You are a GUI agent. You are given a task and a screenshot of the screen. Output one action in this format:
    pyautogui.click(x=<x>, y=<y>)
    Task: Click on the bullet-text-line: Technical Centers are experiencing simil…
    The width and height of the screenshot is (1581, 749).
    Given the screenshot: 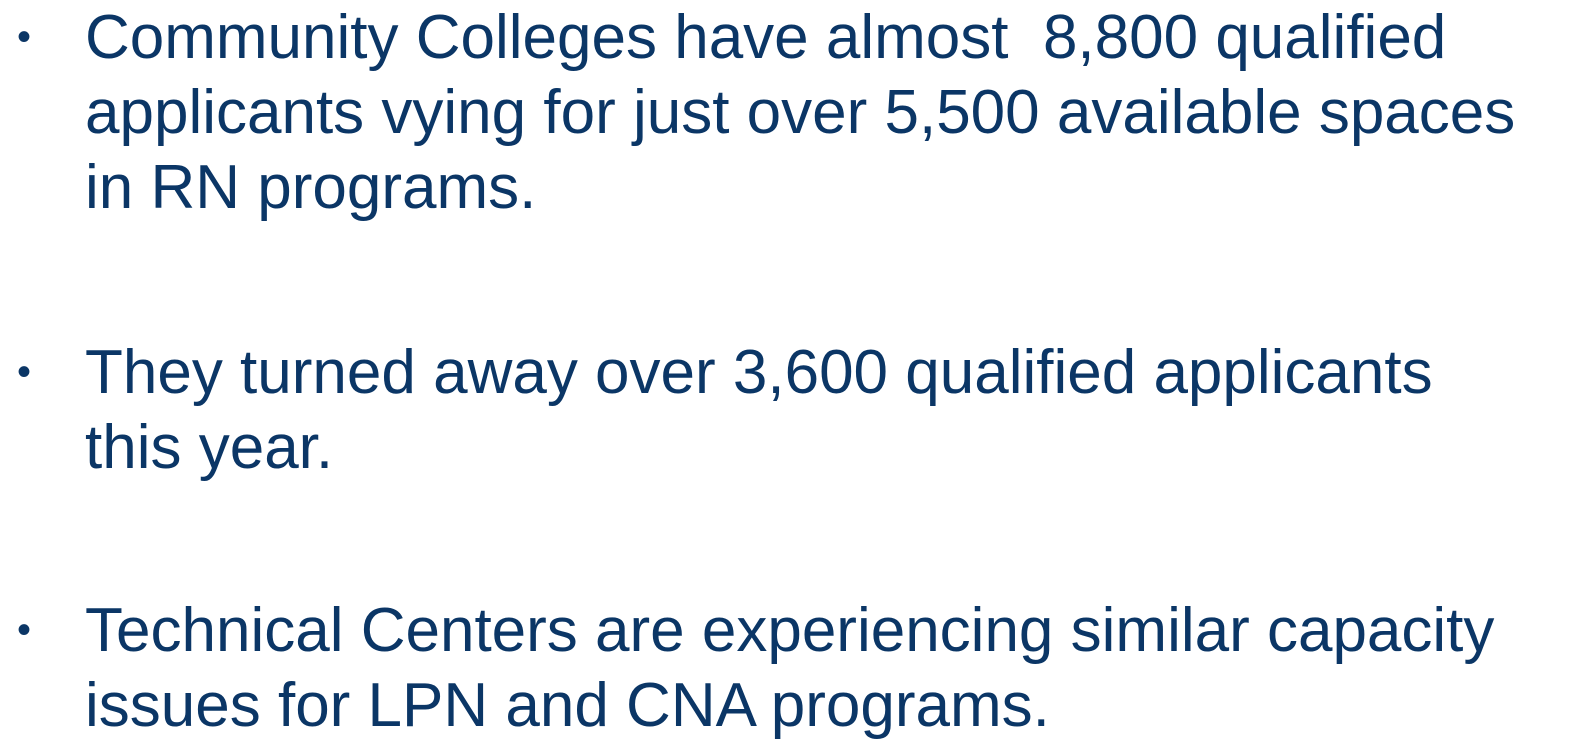 What is the action you would take?
    pyautogui.click(x=790, y=630)
    